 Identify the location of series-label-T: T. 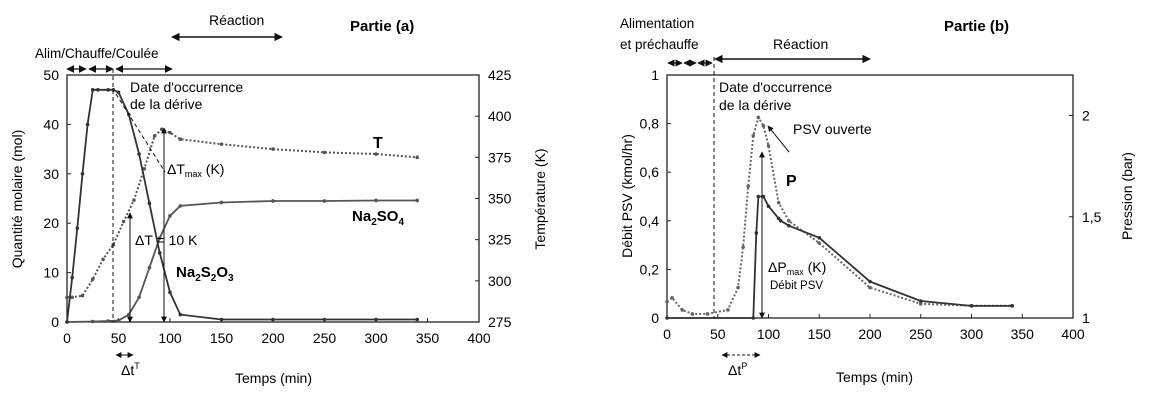
(378, 143).